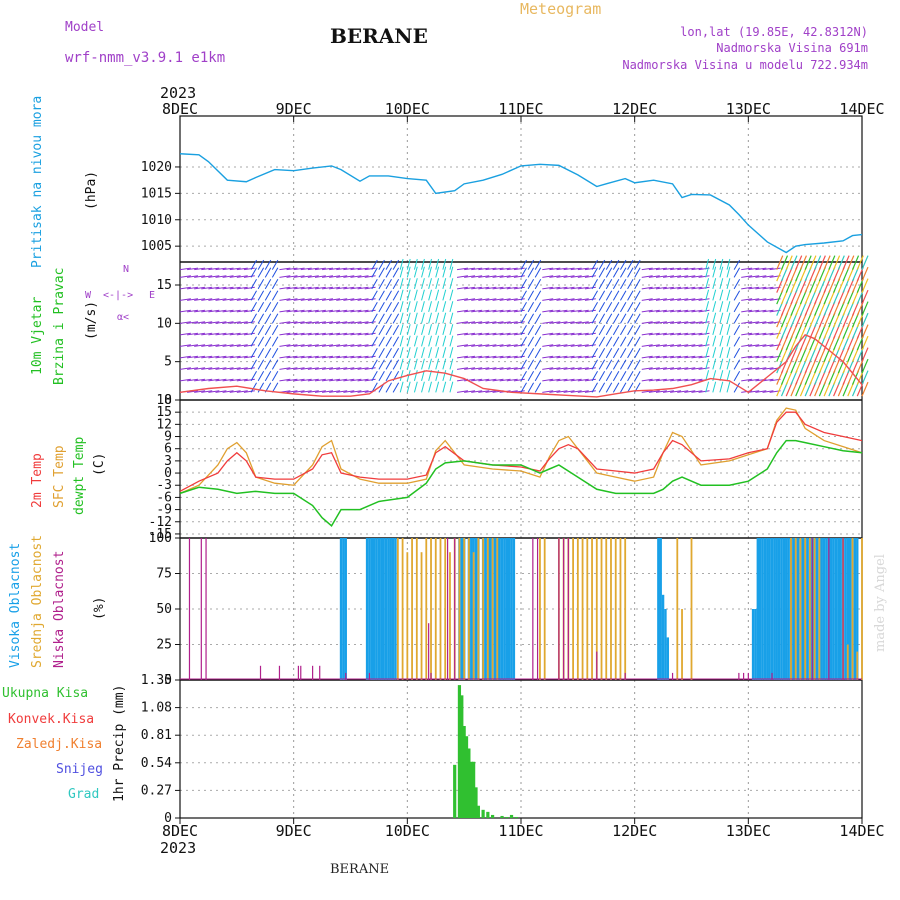 Image resolution: width=900 pixels, height=900 pixels. I want to click on wind-barbs-group, so click(524, 326).